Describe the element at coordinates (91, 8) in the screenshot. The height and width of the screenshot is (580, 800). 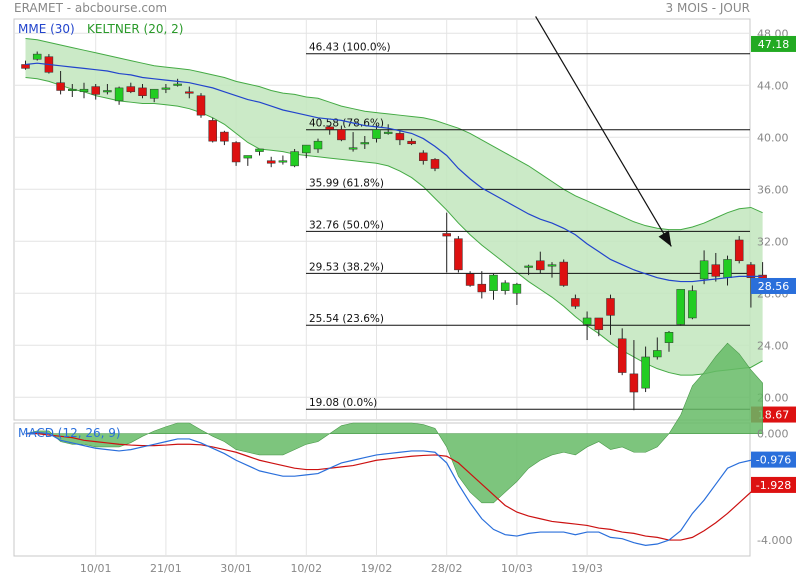
I see `chart-title: ERAMET - abcbourse.com` at that location.